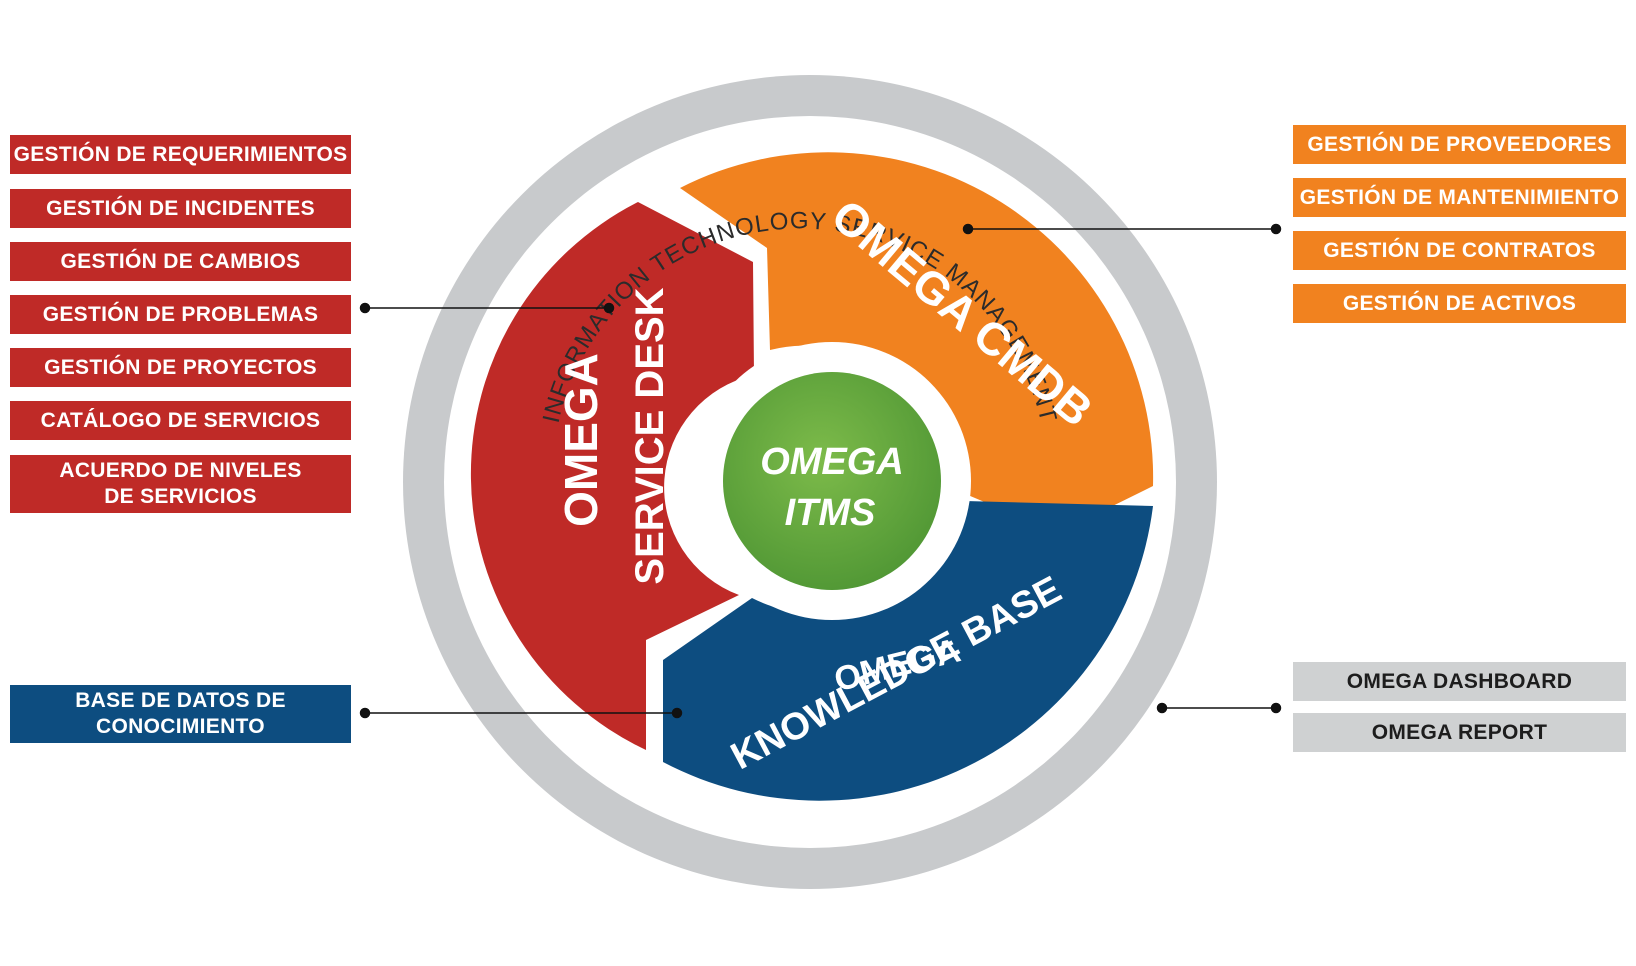 This screenshot has width=1636, height=966. Describe the element at coordinates (180, 484) in the screenshot. I see `module-box-acuerdo-niveles: ACUERDO DE NIVELES DE SERVICIOS` at that location.